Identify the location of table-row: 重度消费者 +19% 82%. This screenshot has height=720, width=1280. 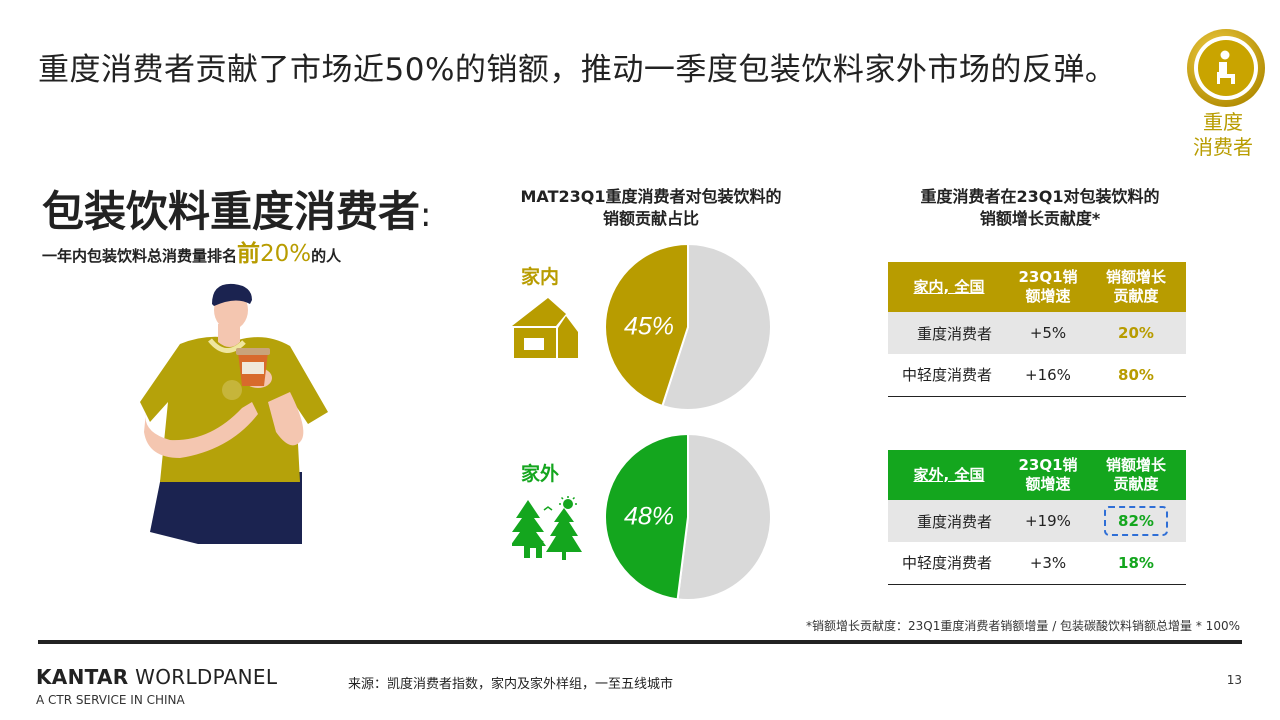
(1037, 521).